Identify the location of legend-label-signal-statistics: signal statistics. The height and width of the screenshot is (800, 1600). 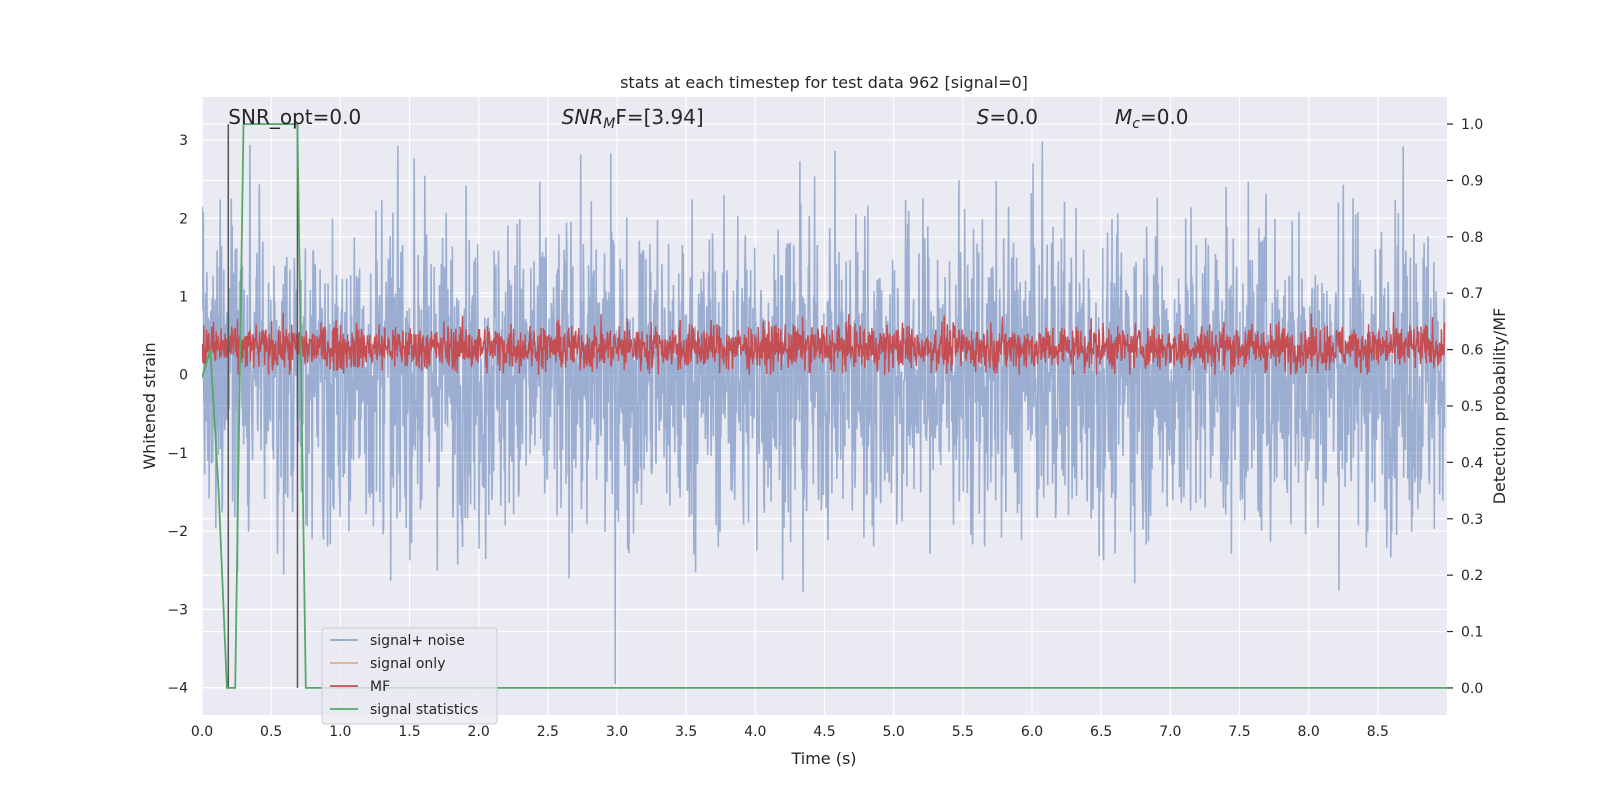
(424, 710).